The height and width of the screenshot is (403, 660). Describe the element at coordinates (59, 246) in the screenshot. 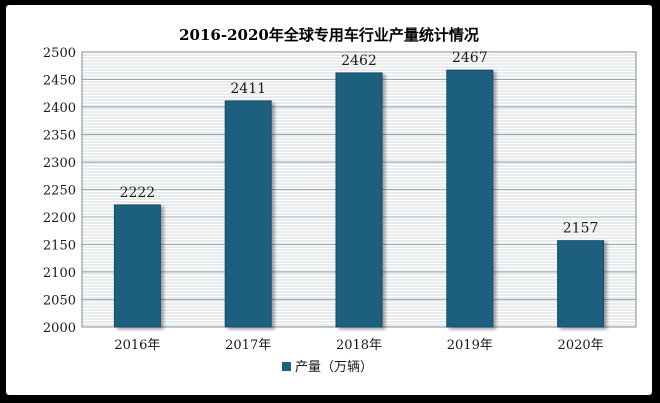

I see `y-tick-label: 2150` at that location.